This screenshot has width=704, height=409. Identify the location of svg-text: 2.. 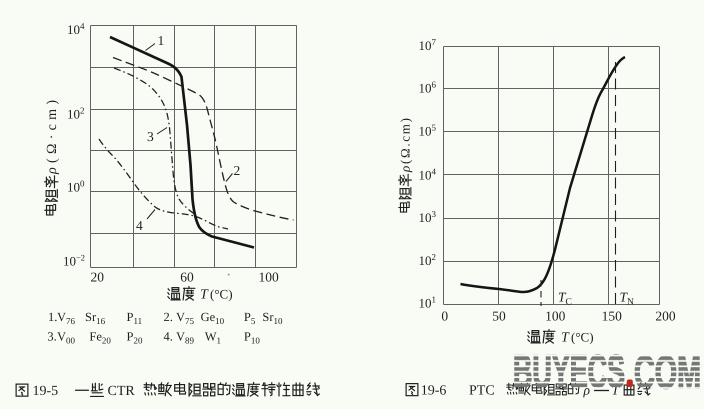
(168, 317).